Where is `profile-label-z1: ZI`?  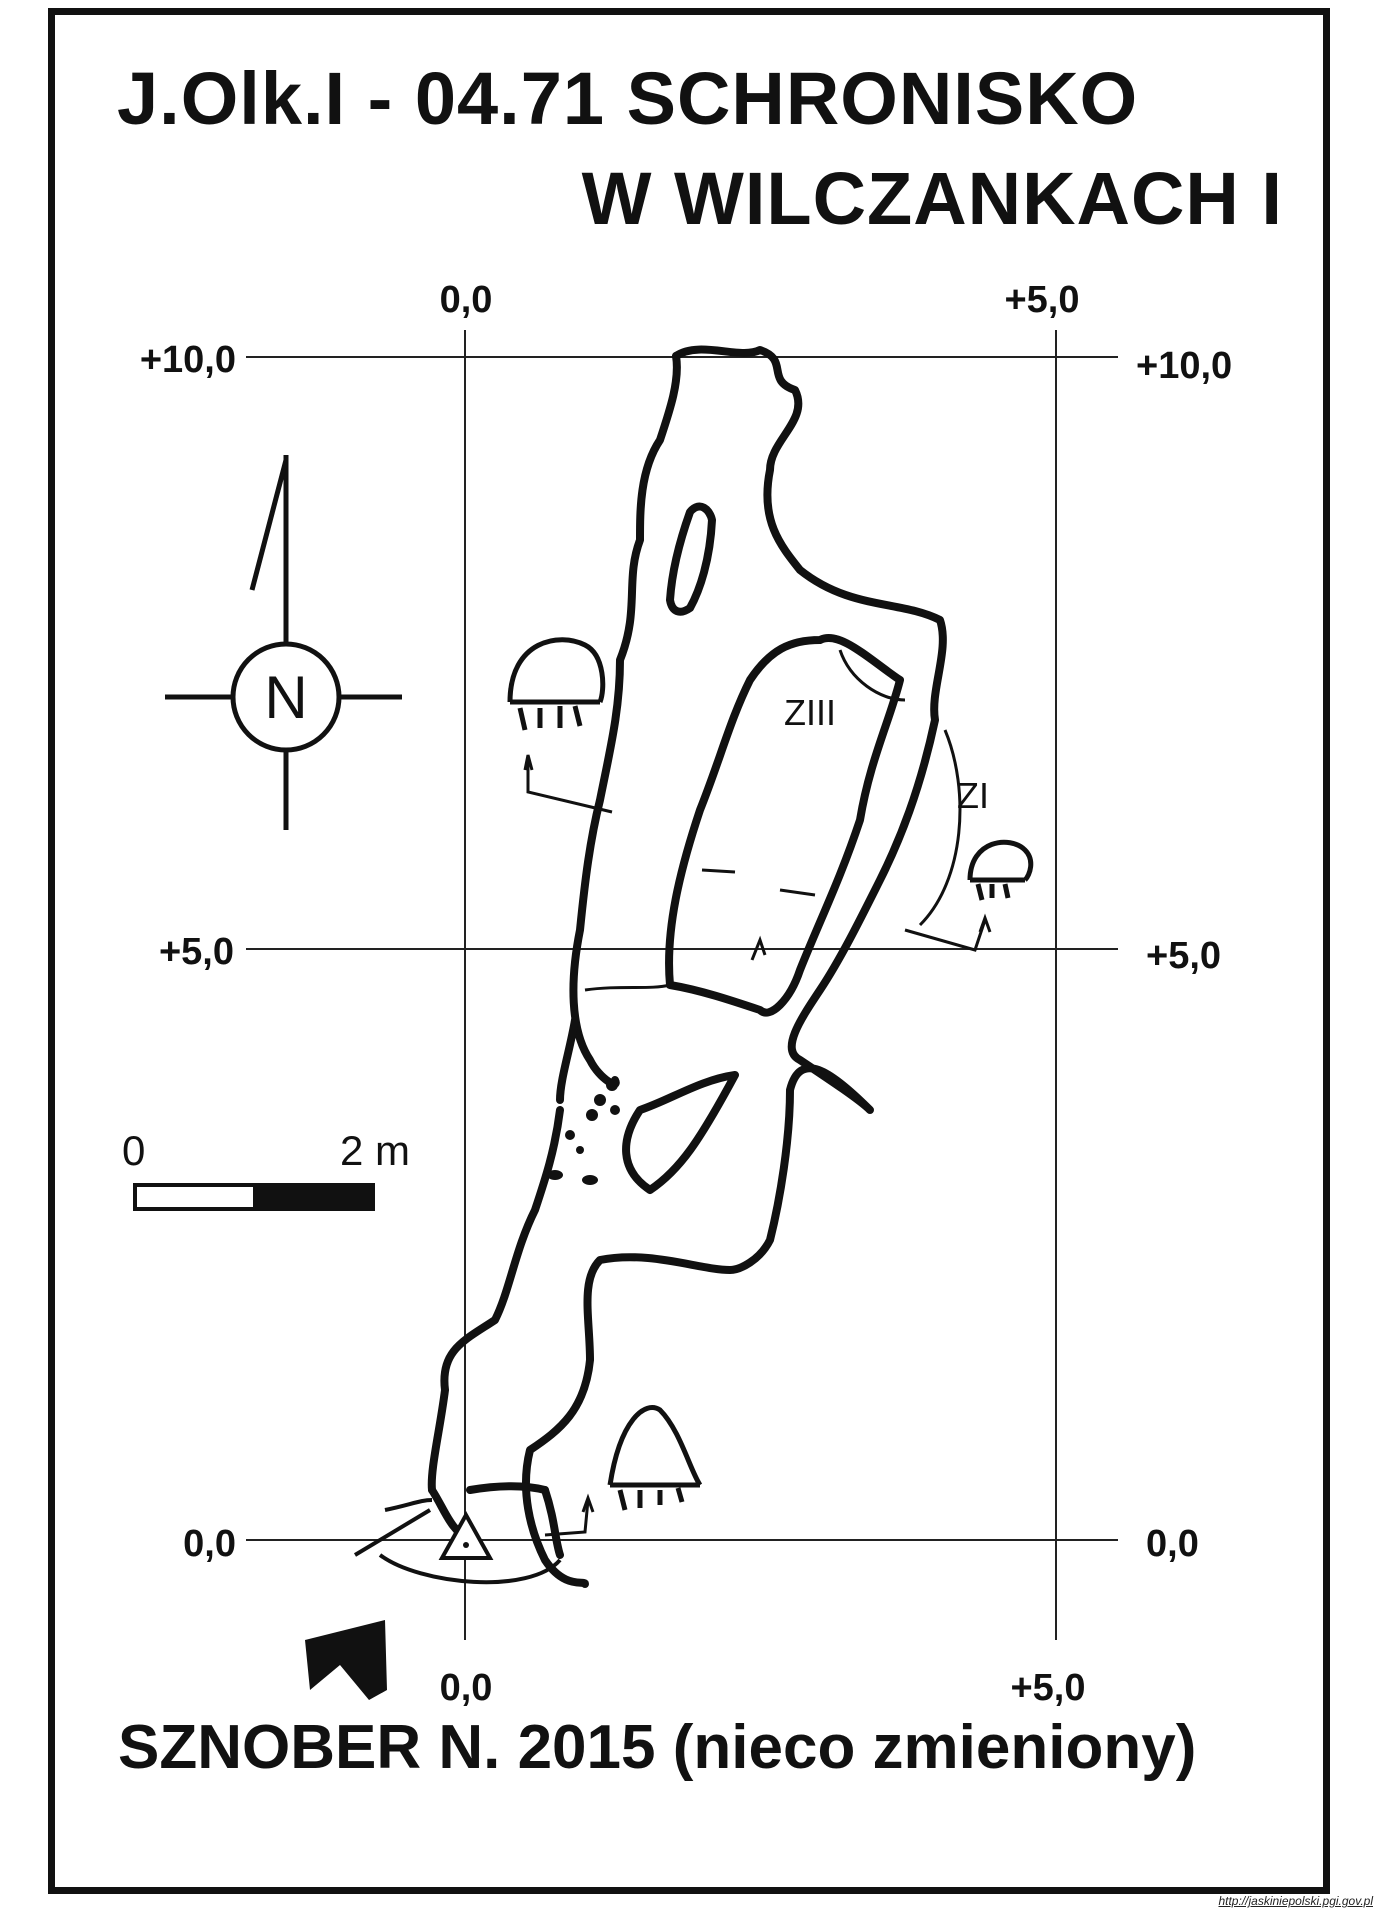
profile-label-z1: ZI is located at coordinates (973, 795).